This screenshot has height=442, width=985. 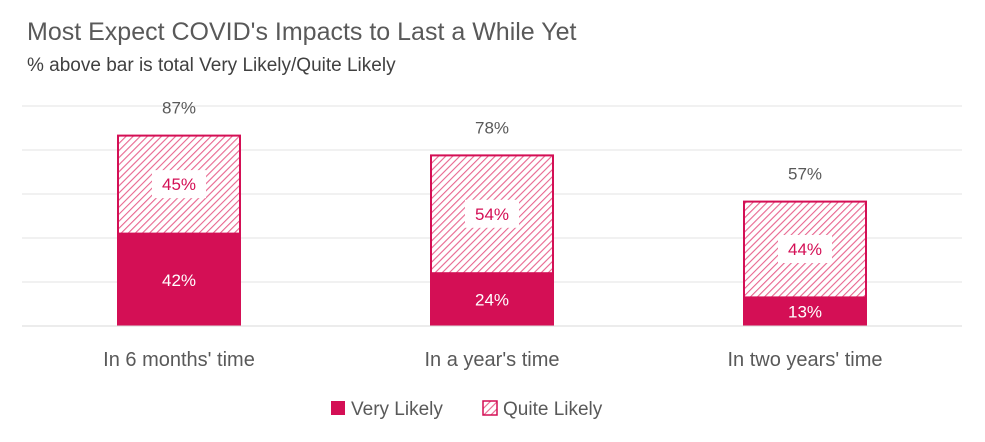 I want to click on total-label: 78%, so click(x=492, y=127).